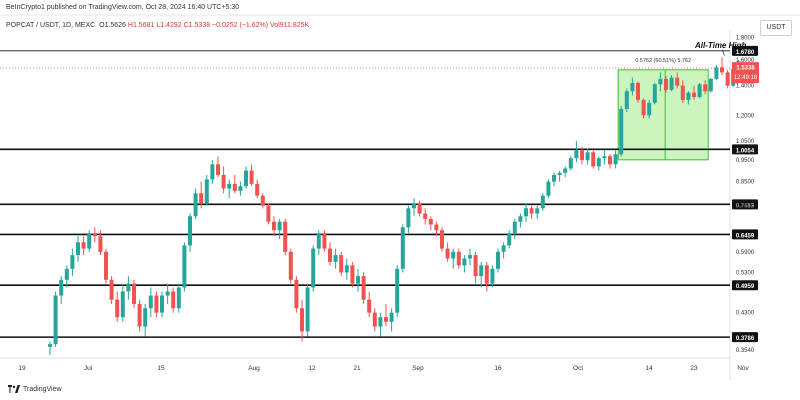 This screenshot has height=400, width=800. I want to click on symbol-label: POPCAT / USDT, 1D, MEXC, so click(51, 25).